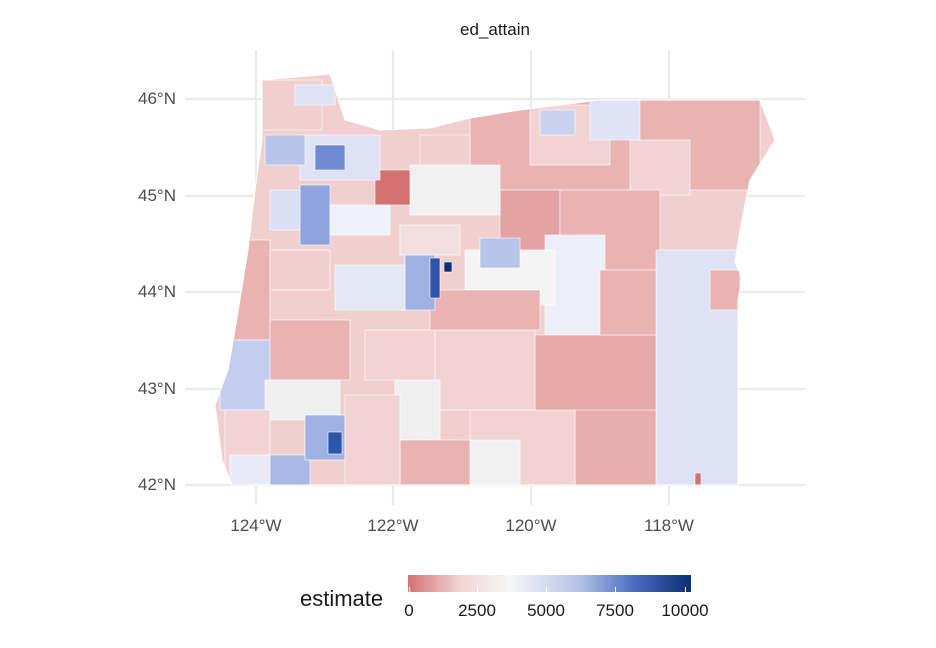 The image size is (936, 648). I want to click on y-tick-label: 45°N, so click(157, 195).